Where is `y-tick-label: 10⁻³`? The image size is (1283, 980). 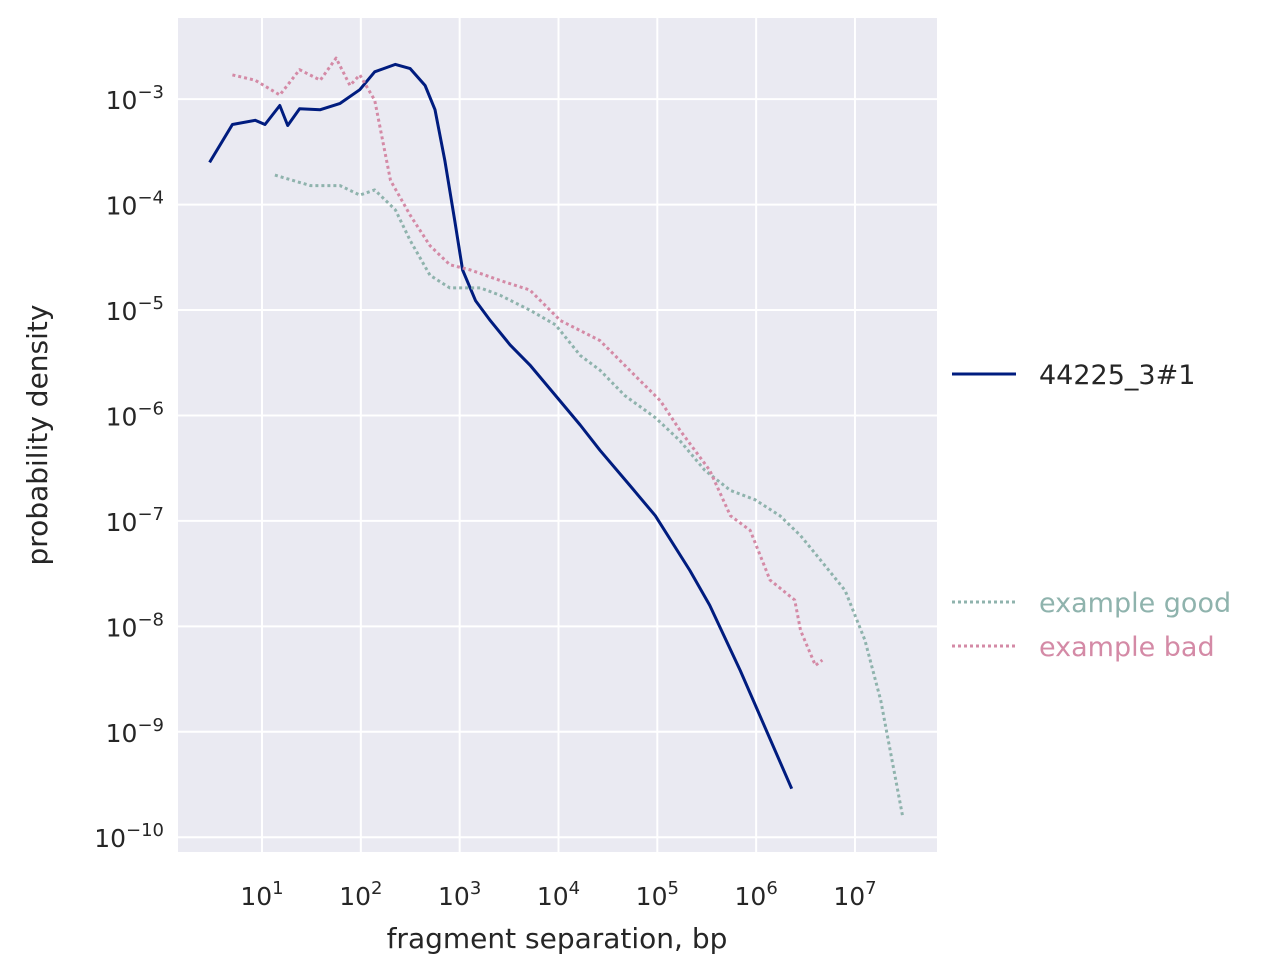
y-tick-label: 10⁻³ is located at coordinates (135, 98).